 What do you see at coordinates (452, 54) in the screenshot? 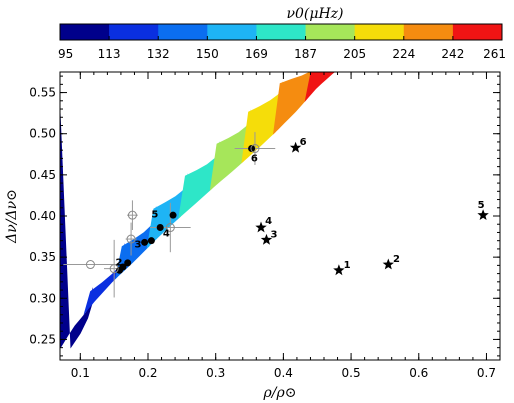
I see `colorbar-tick-label: 242` at bounding box center [452, 54].